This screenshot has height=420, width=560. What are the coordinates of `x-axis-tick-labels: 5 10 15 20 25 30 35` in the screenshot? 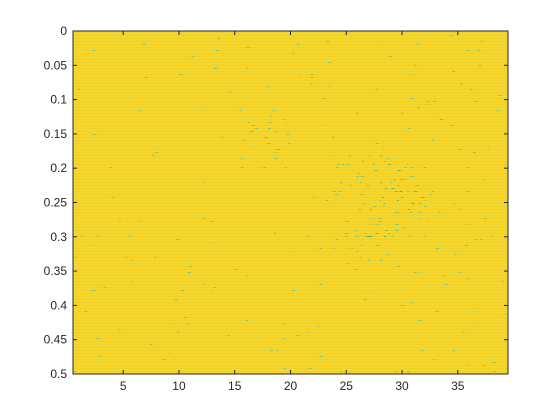 It's located at (292, 386).